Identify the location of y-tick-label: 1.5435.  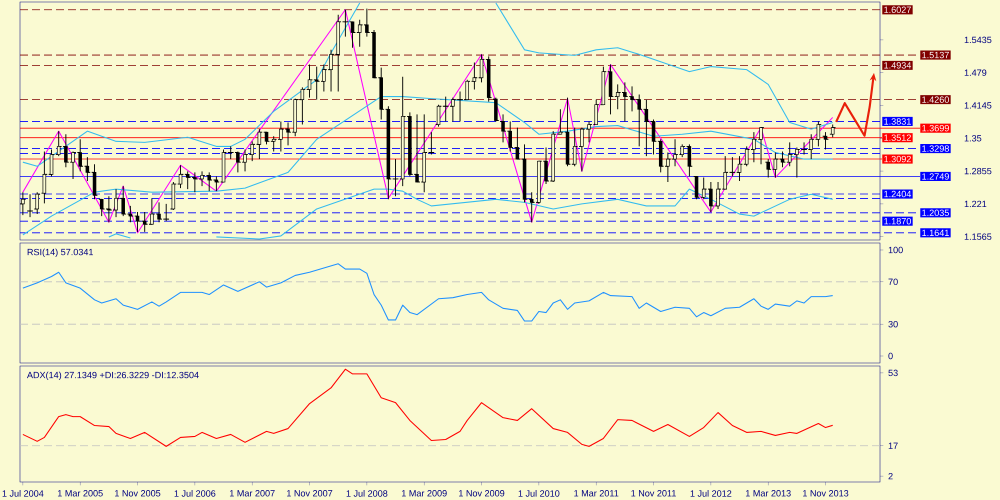
(978, 40).